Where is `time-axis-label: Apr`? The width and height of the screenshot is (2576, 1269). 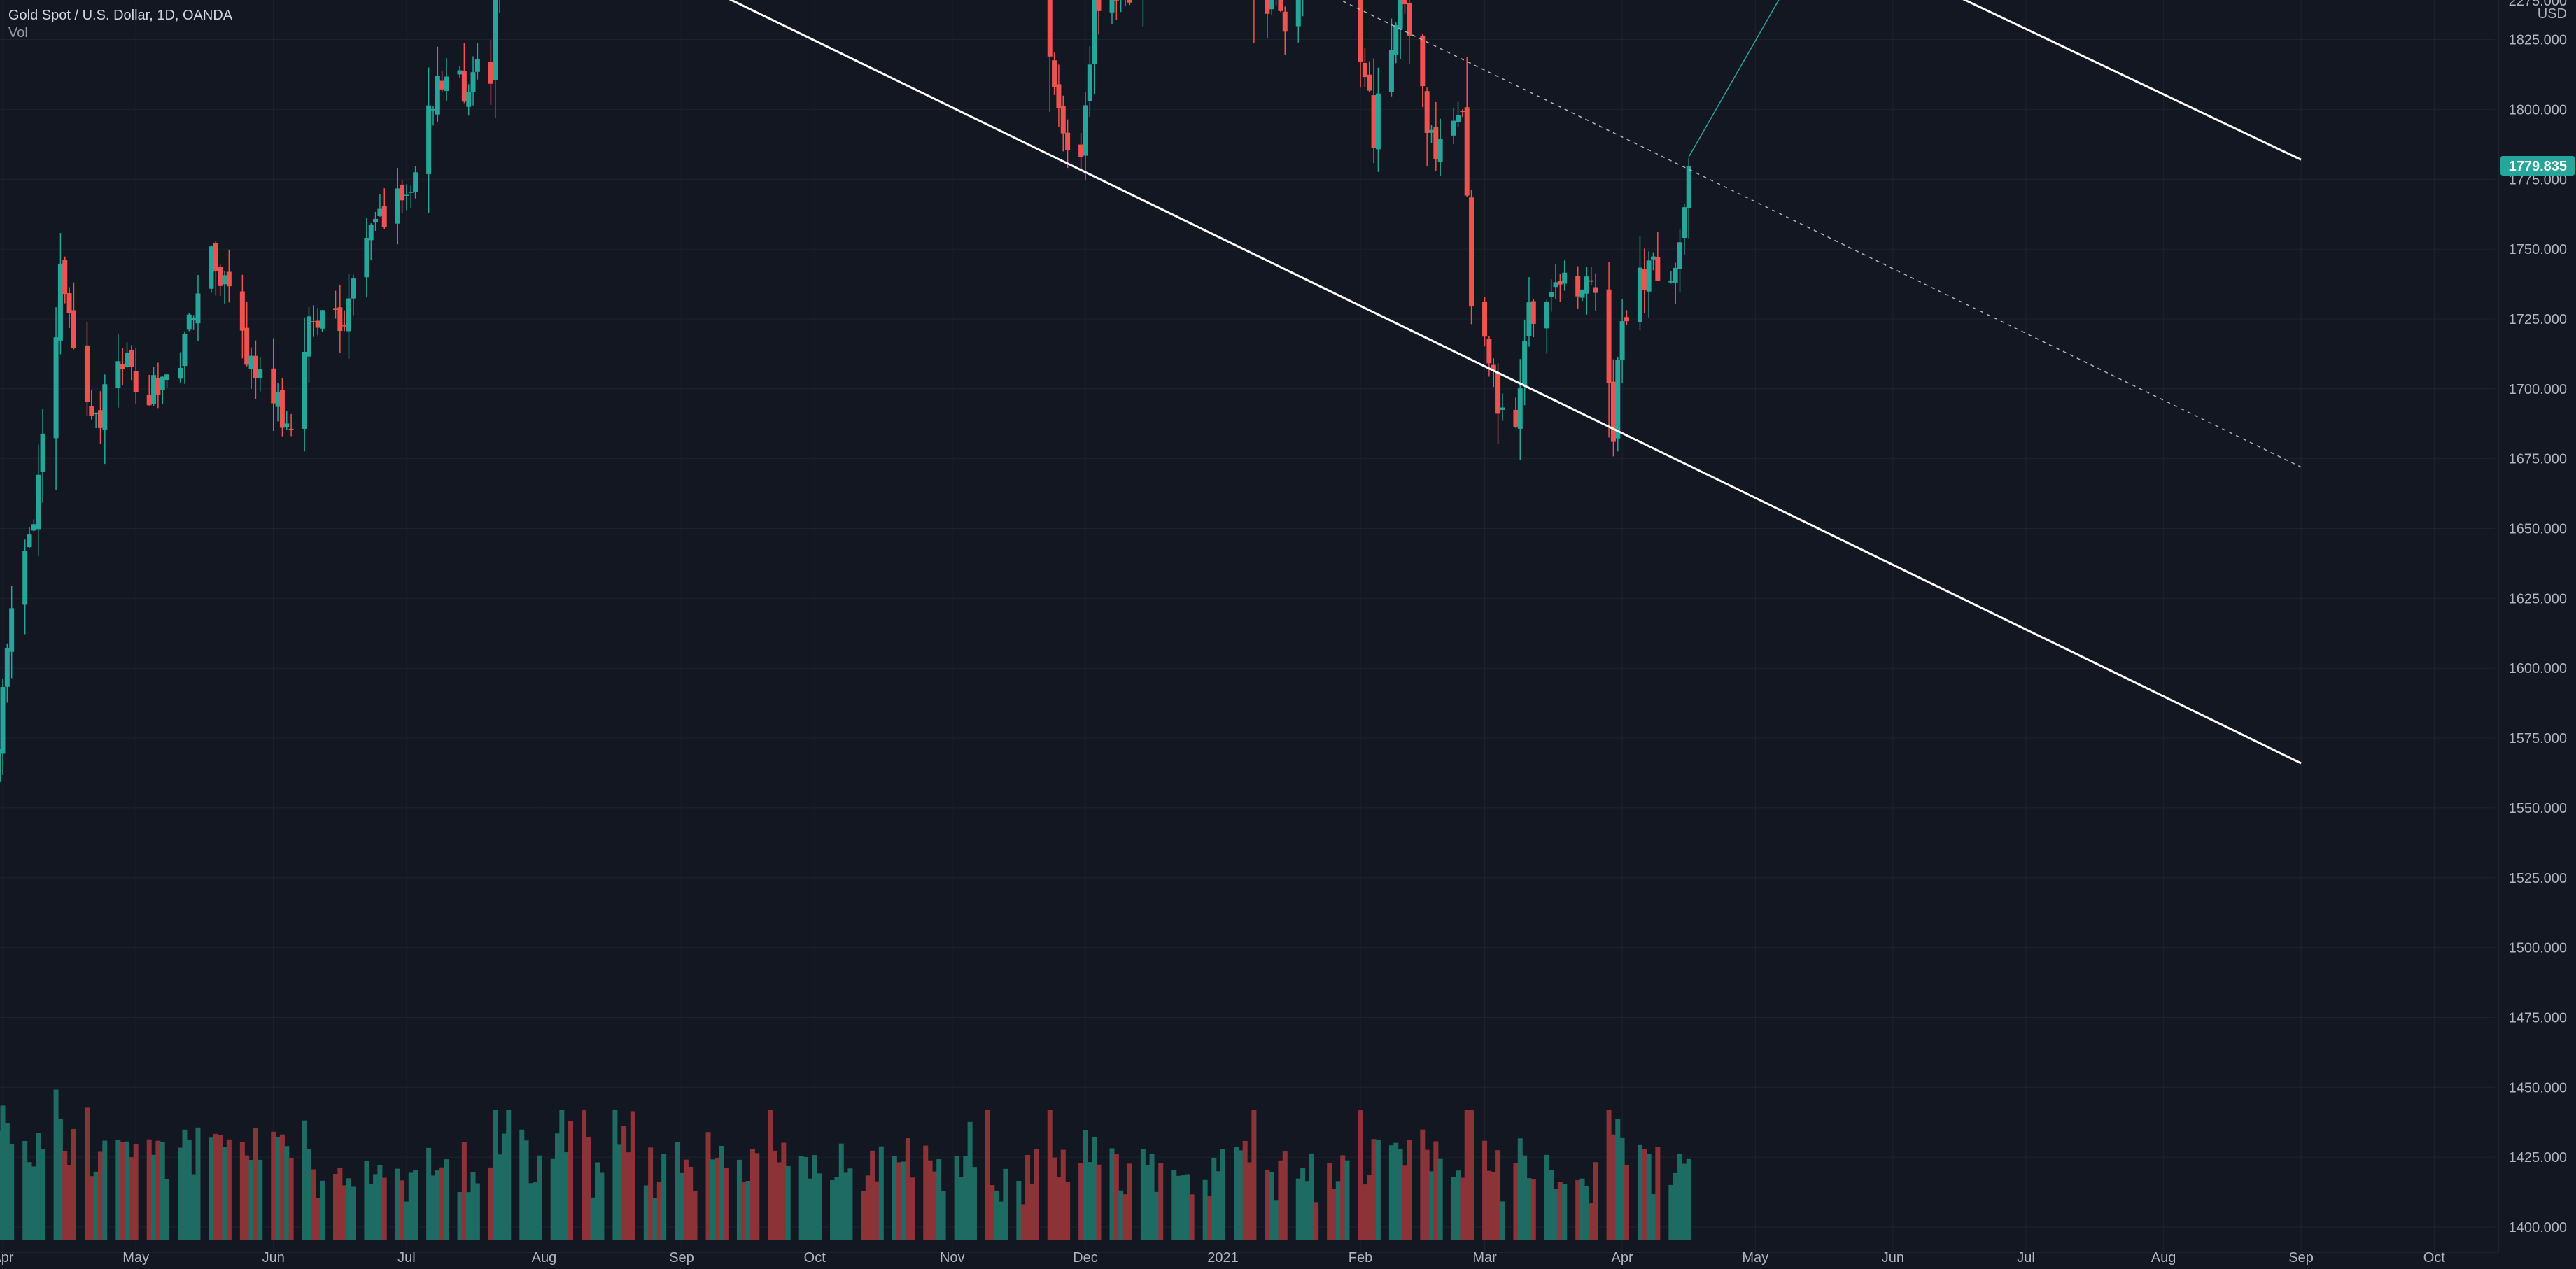 time-axis-label: Apr is located at coordinates (7, 1258).